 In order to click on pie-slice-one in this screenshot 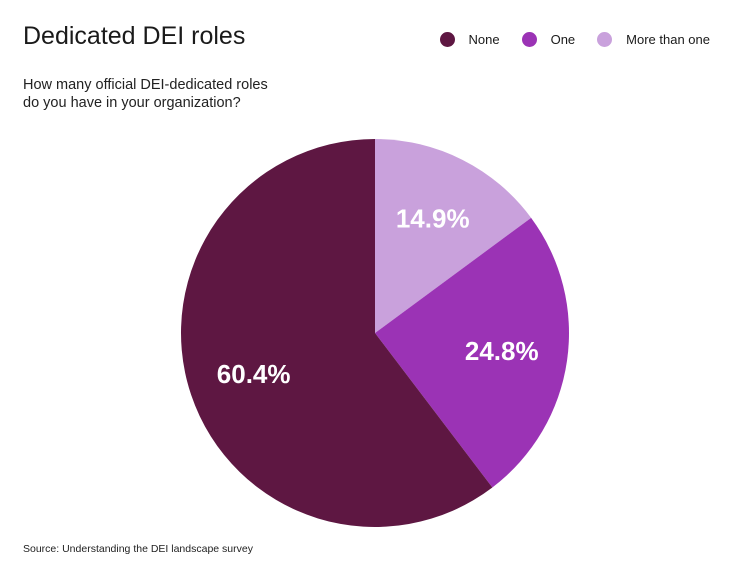, I will do `click(472, 352)`.